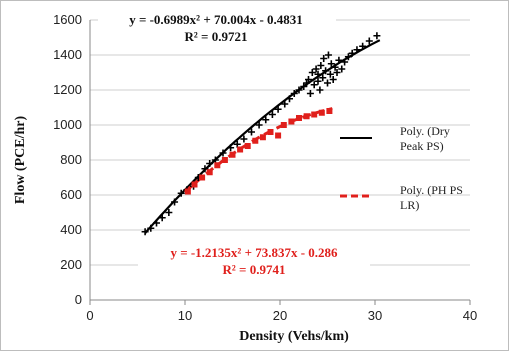  I want to click on y-axis-title: Flow (PCE/hr), so click(20, 160).